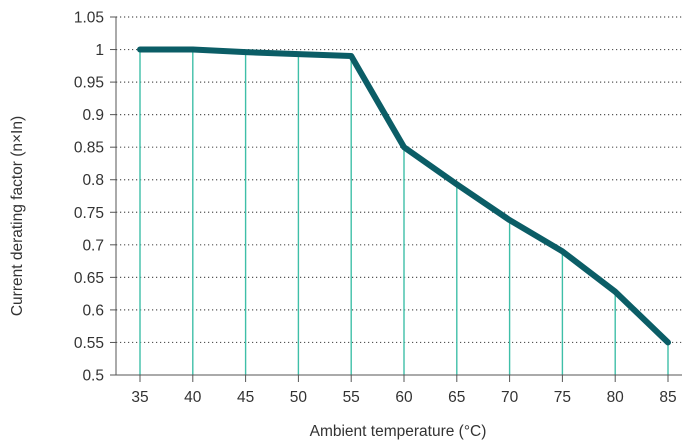 This screenshot has height=441, width=689. I want to click on x-tick-label: 75, so click(562, 397).